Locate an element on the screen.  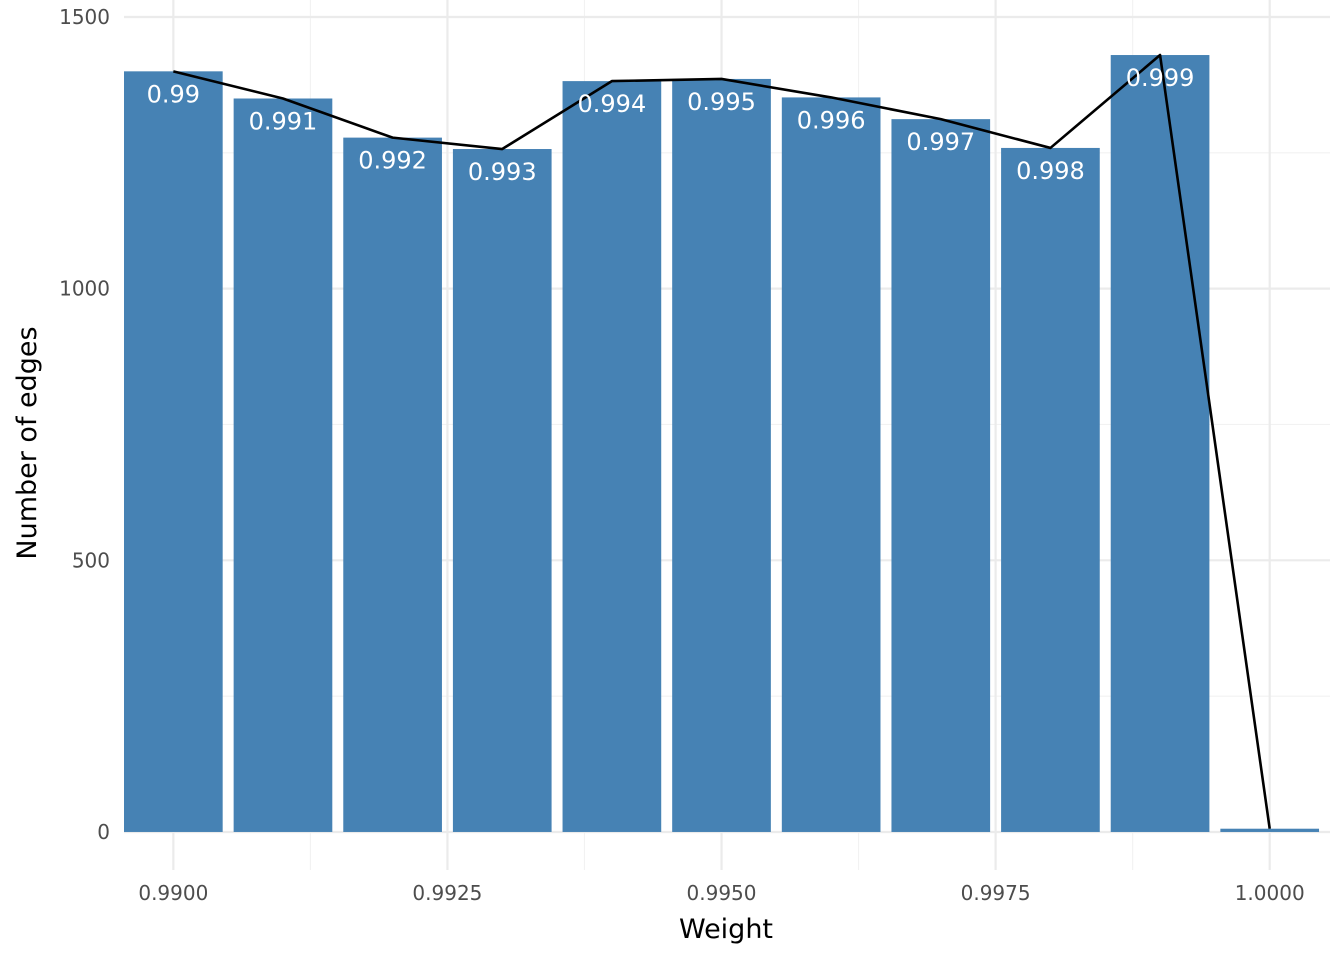
x-tick-label: 0.9900 is located at coordinates (173, 893).